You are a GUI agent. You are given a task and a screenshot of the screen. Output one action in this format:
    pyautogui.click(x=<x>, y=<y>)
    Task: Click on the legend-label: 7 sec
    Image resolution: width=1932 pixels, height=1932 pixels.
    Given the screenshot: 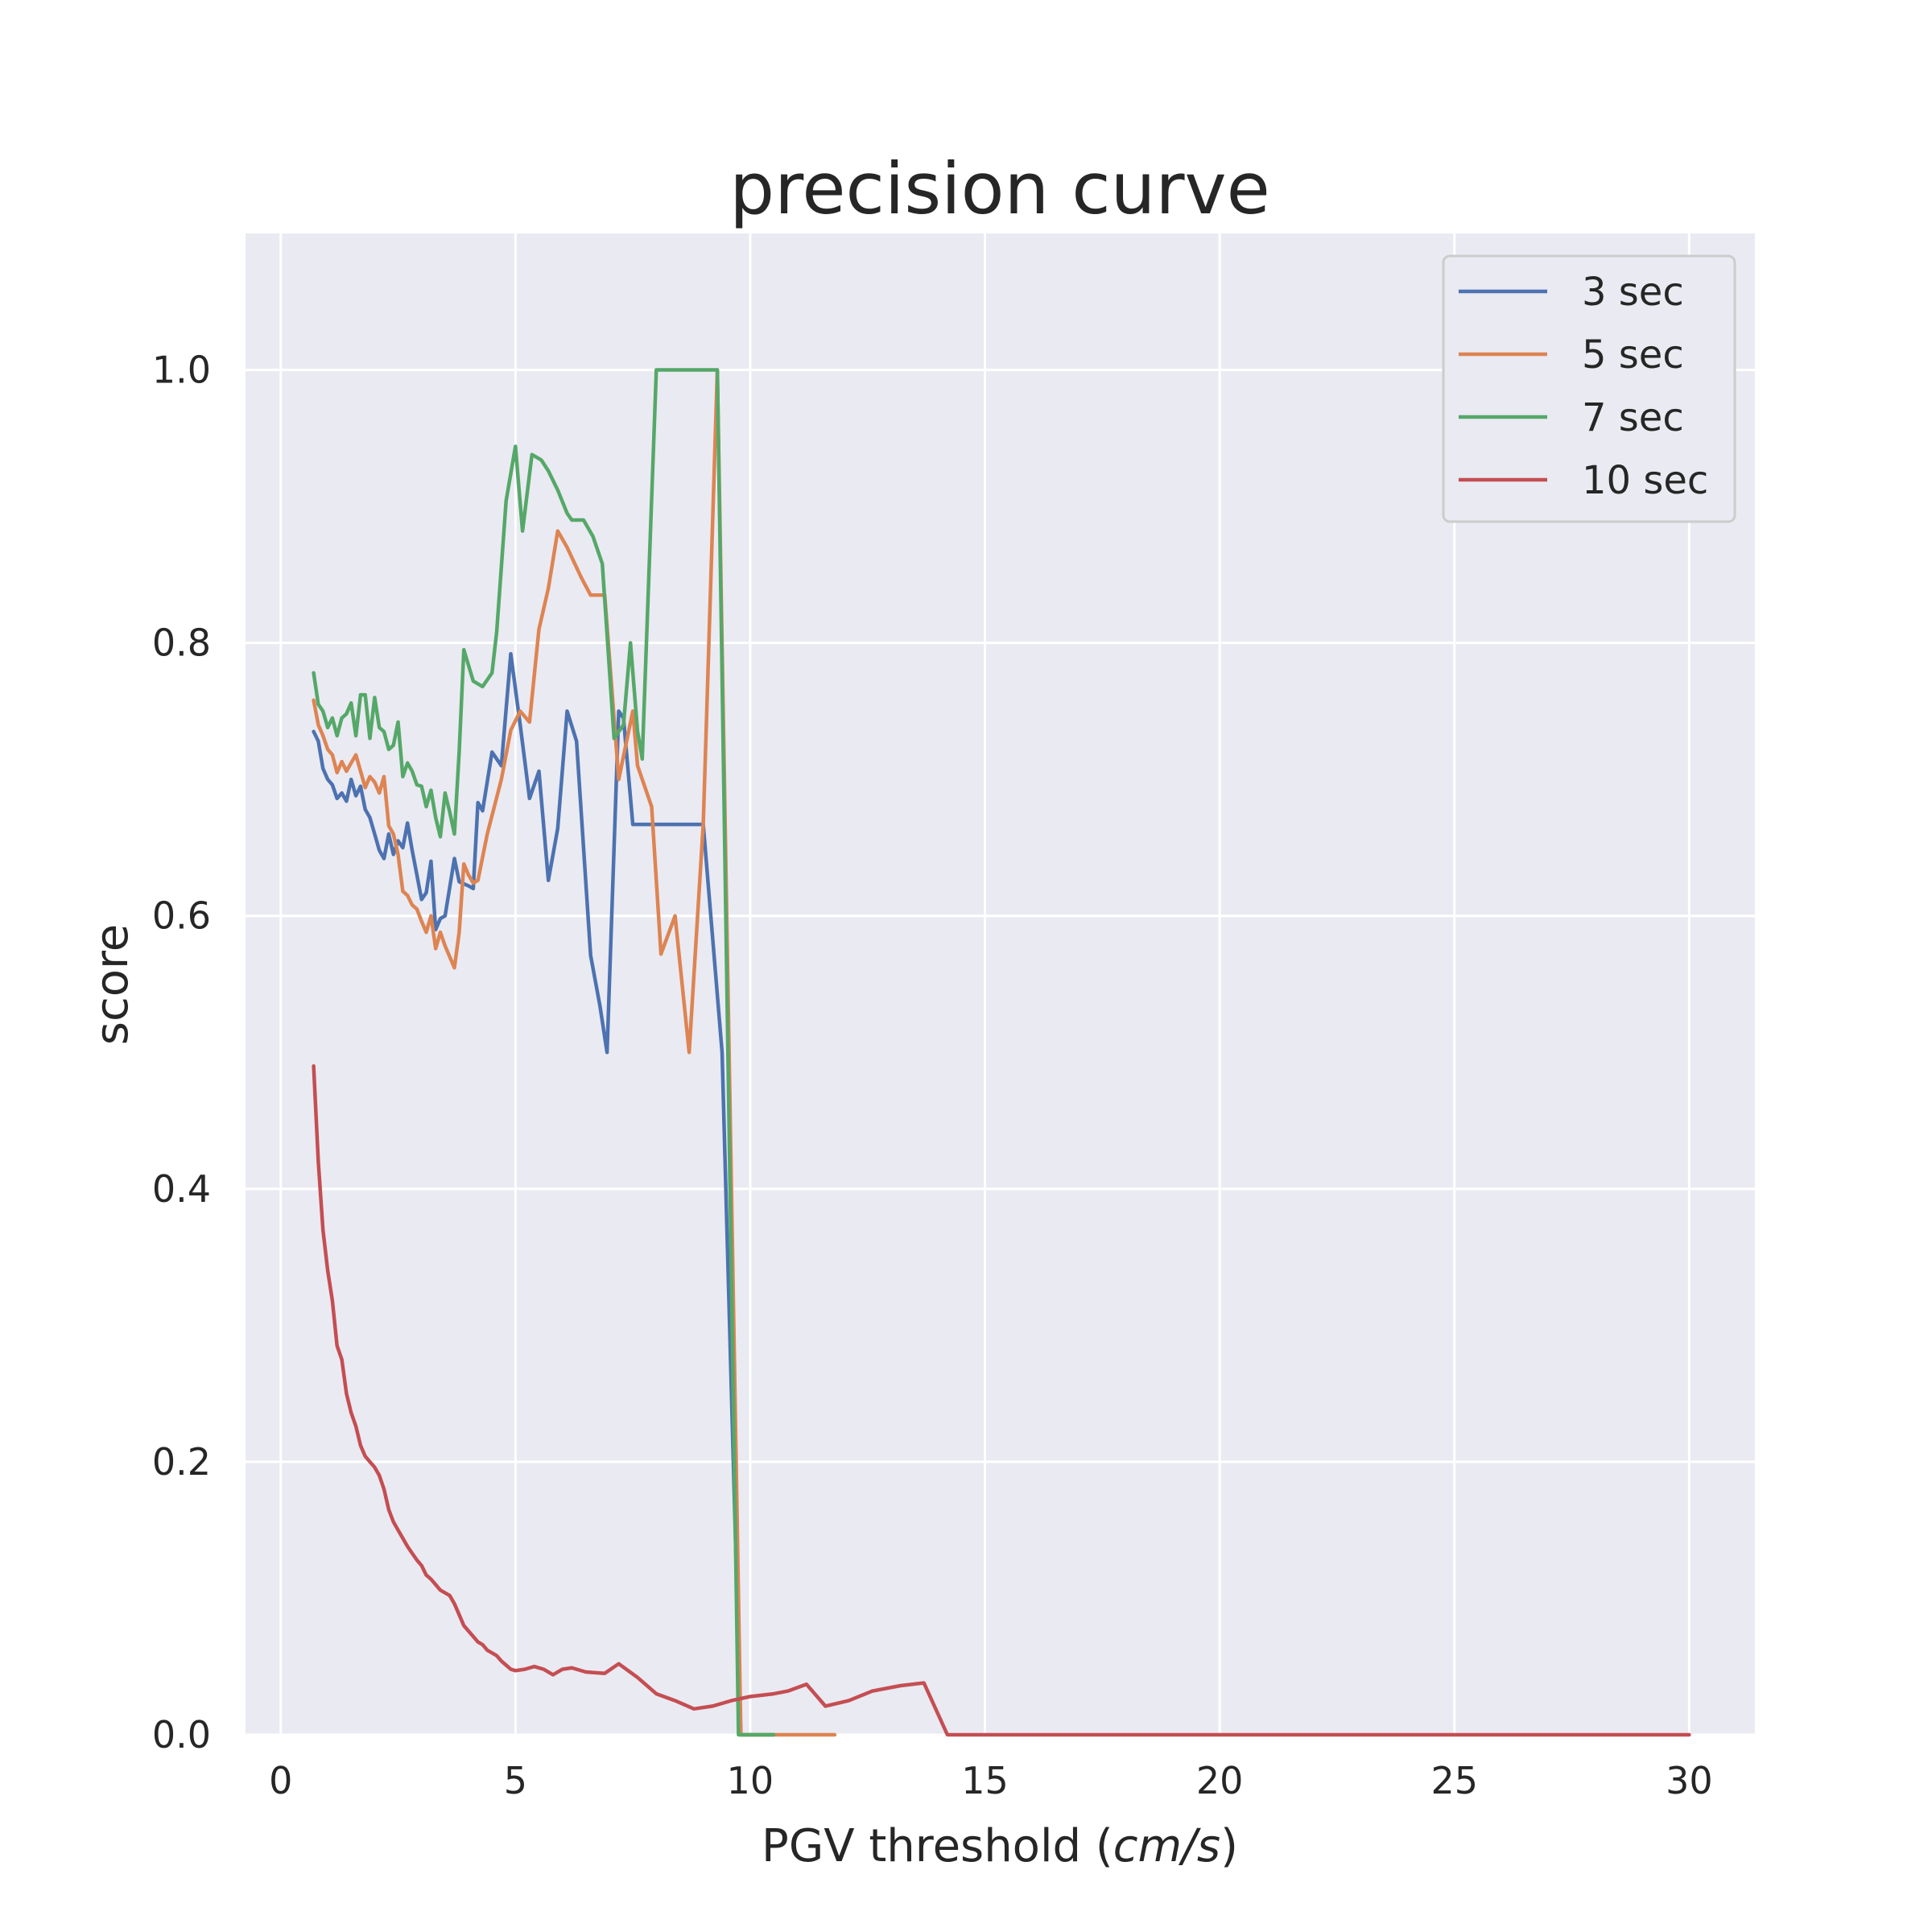 What is the action you would take?
    pyautogui.click(x=1633, y=417)
    